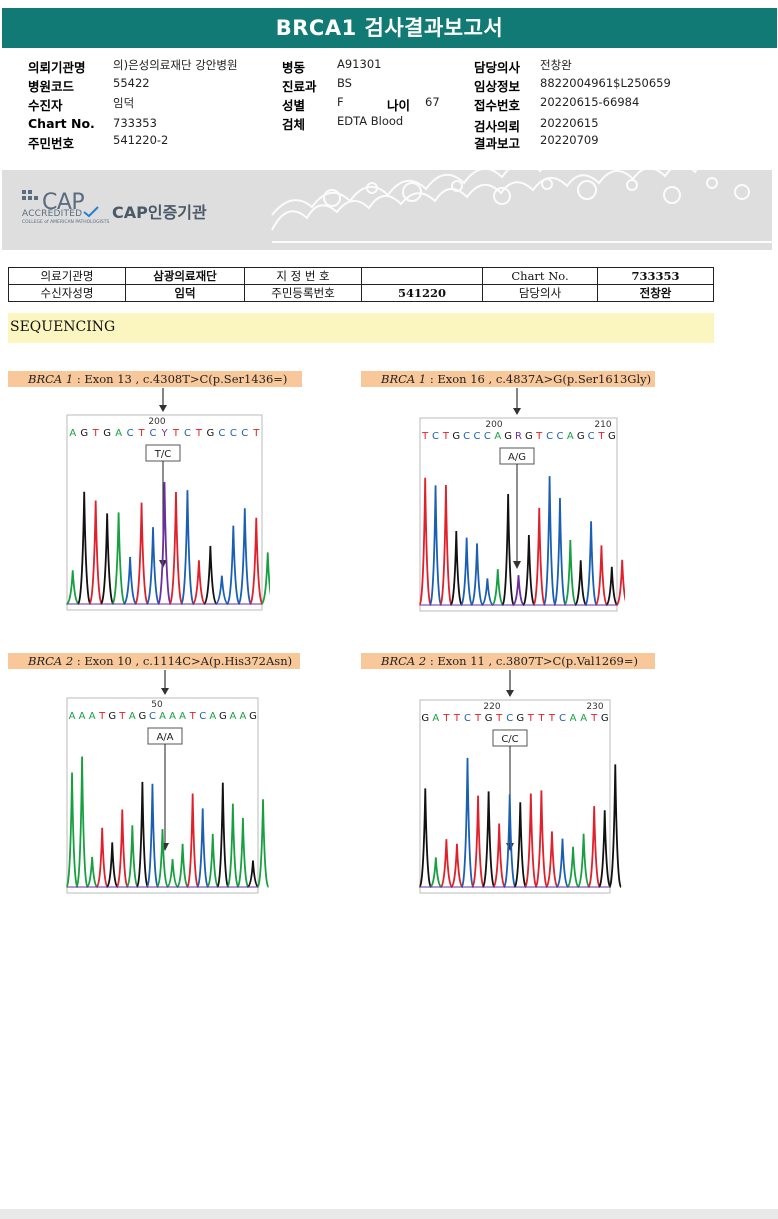  I want to click on position-label: 220, so click(491, 707).